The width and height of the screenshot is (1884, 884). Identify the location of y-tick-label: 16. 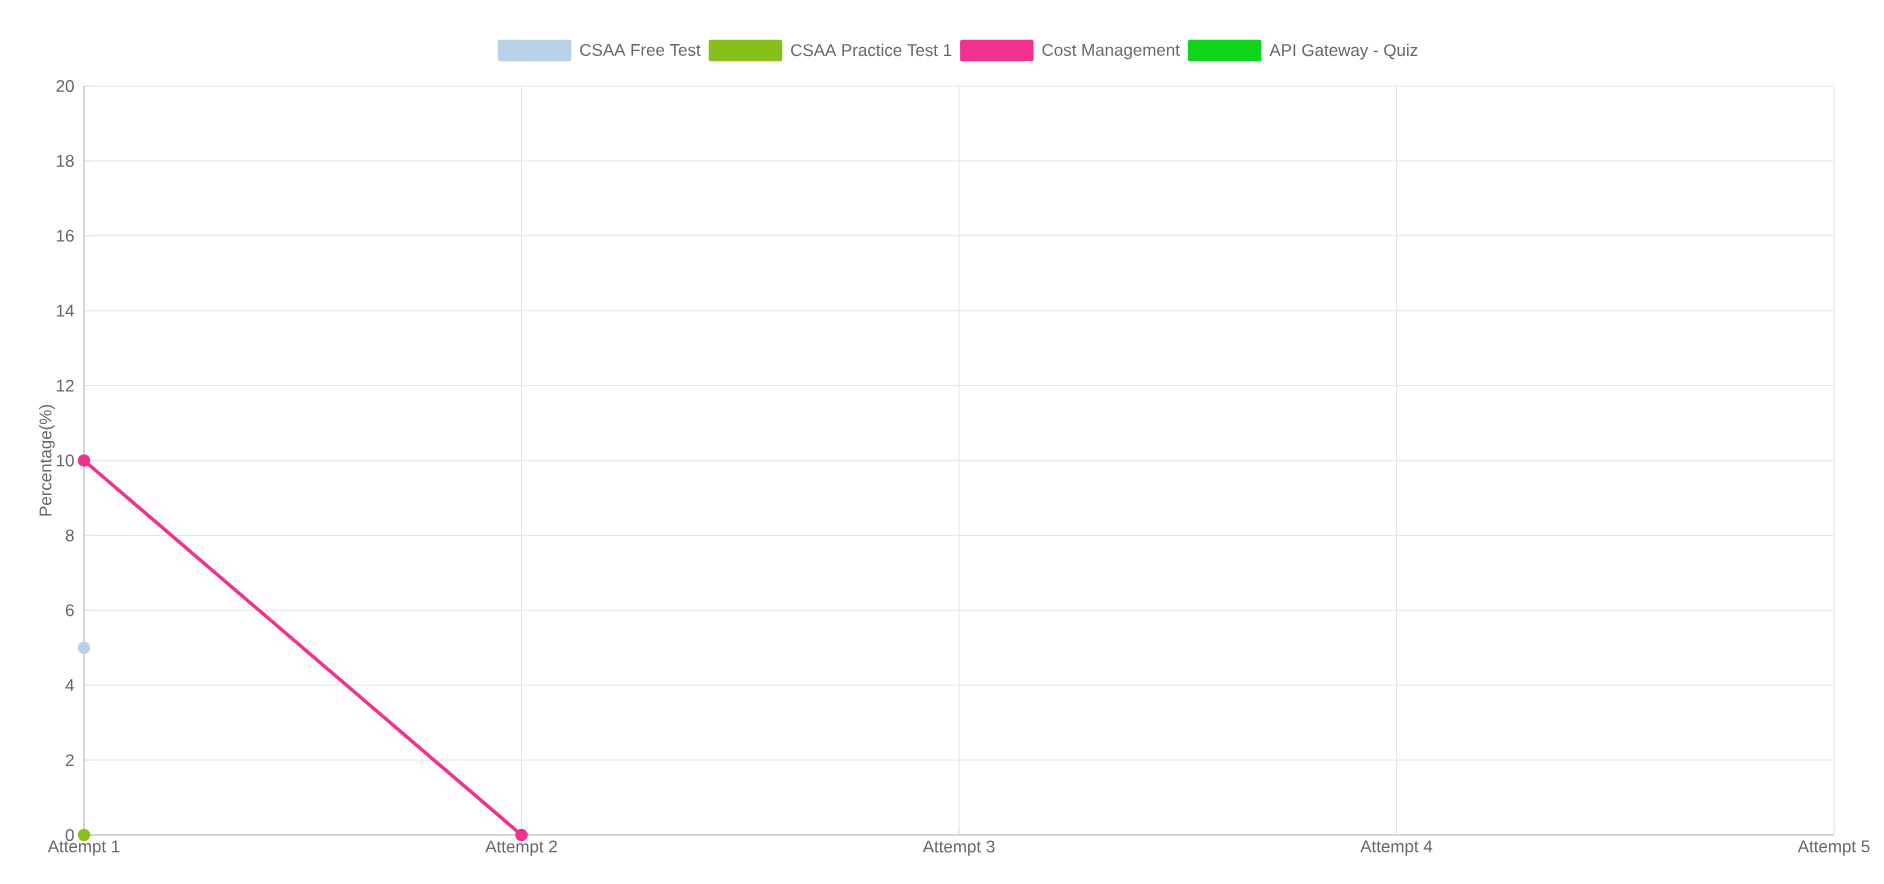
(65, 235).